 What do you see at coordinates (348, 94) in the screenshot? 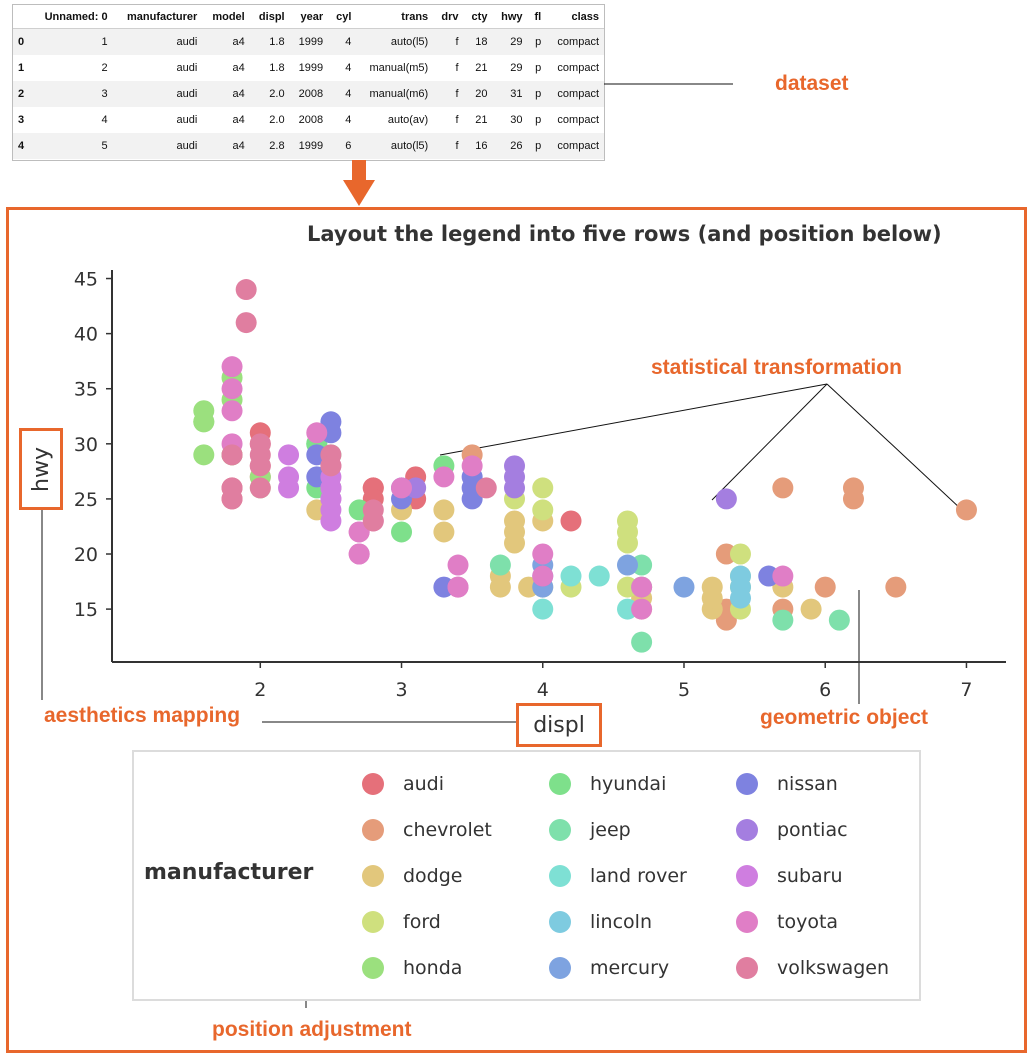
I see `table-cell: 4` at bounding box center [348, 94].